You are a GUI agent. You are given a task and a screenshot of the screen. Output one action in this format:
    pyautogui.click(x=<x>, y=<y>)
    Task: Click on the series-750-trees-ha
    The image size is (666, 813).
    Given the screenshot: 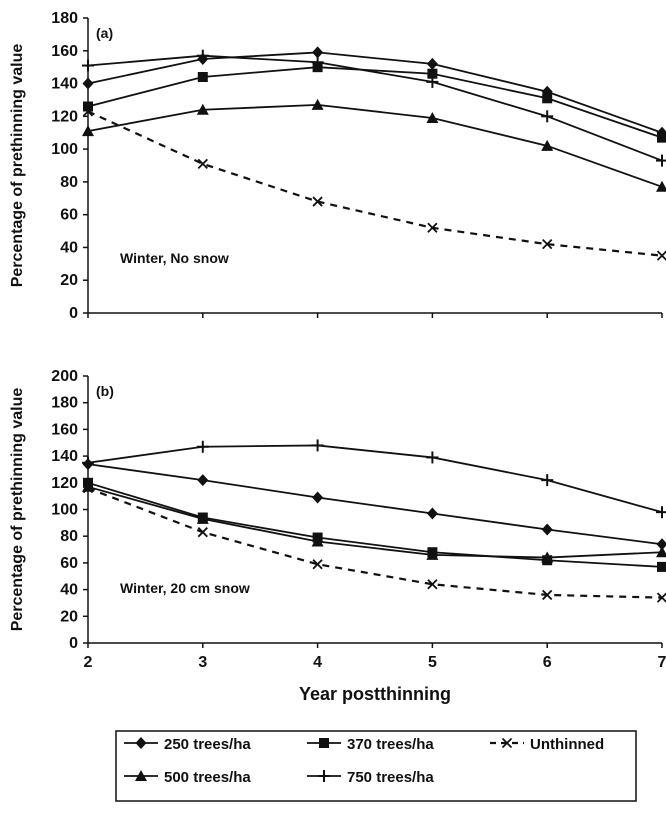 What is the action you would take?
    pyautogui.click(x=374, y=478)
    